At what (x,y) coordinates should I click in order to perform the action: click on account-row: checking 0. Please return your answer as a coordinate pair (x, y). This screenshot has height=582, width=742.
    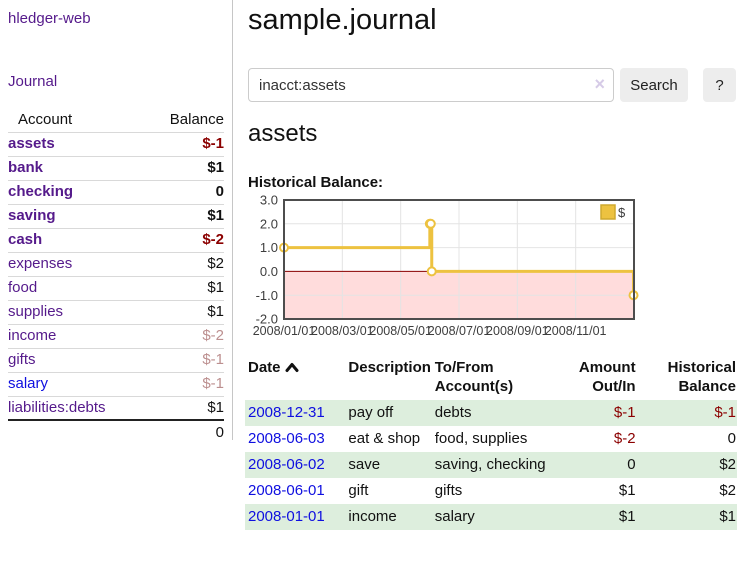
    Looking at the image, I should click on (116, 192).